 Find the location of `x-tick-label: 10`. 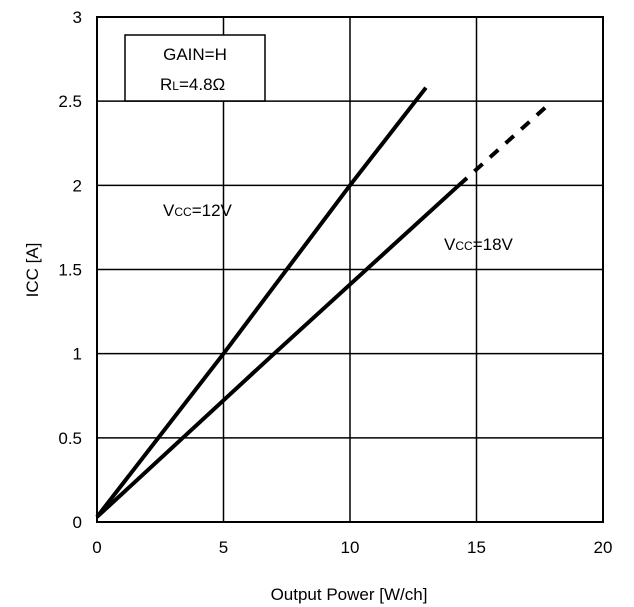

x-tick-label: 10 is located at coordinates (350, 547).